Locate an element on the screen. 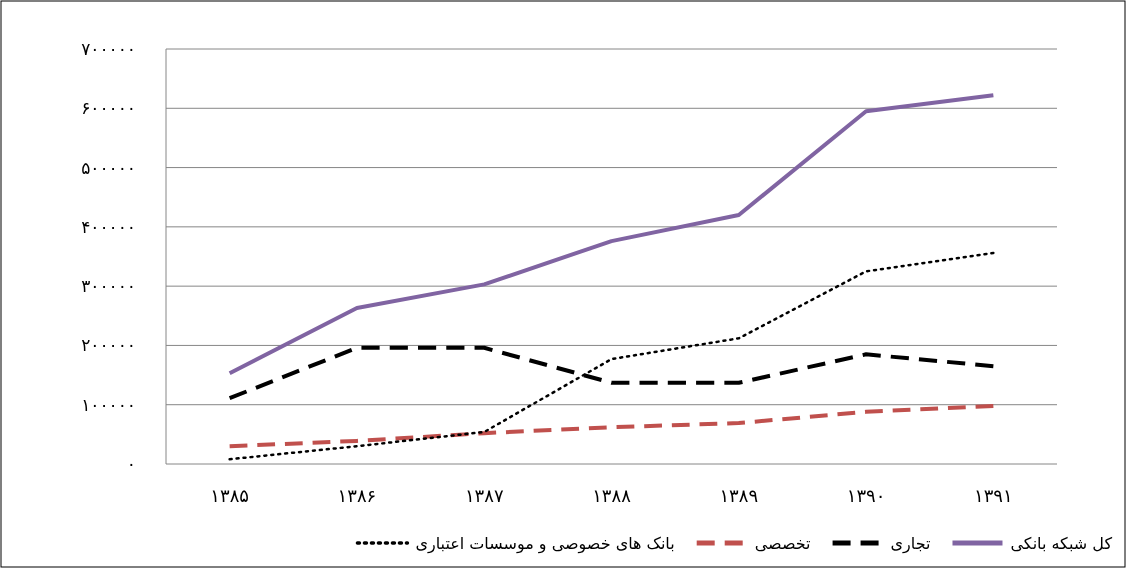 The height and width of the screenshot is (568, 1126). y-tick-label: ۶۰۰۰۰۰ is located at coordinates (108, 108).